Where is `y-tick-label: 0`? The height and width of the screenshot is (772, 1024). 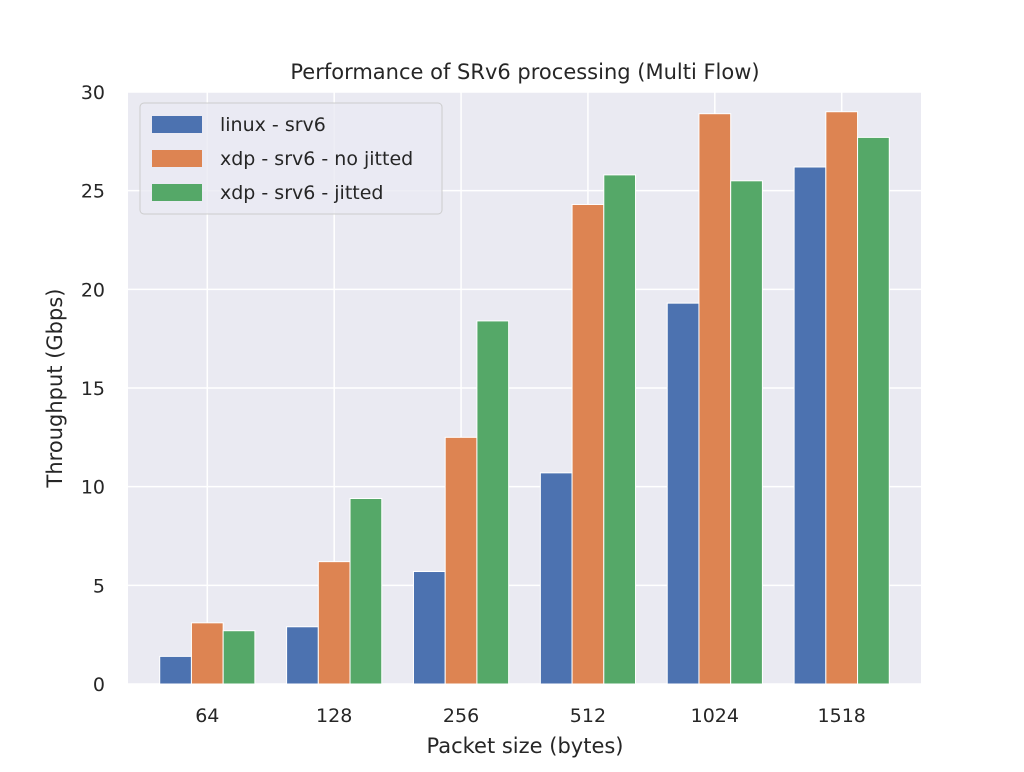
y-tick-label: 0 is located at coordinates (99, 685).